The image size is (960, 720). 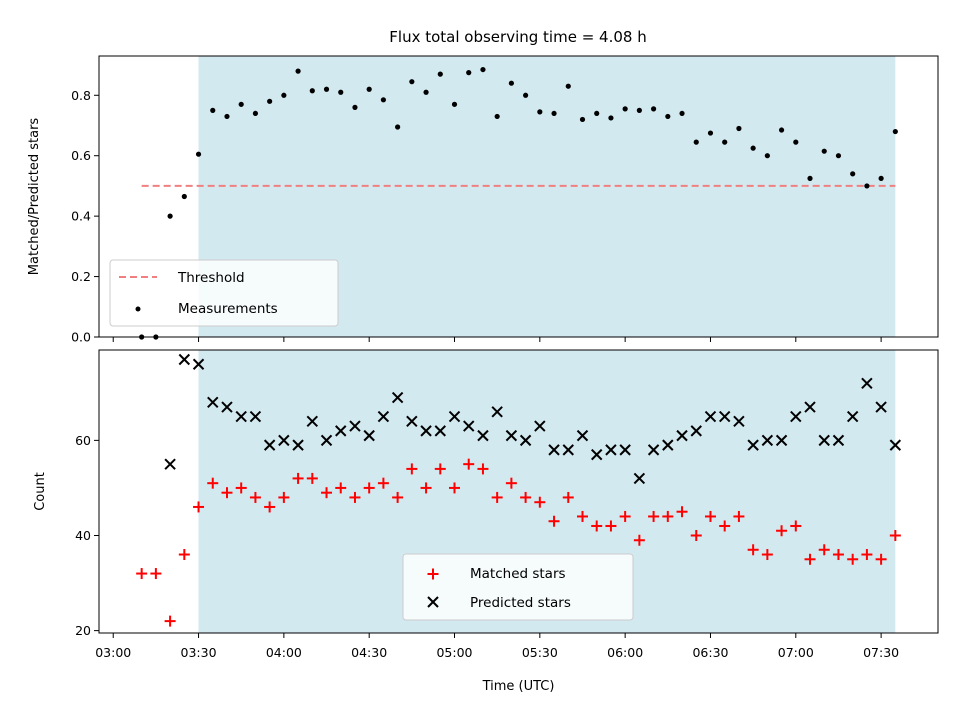 What do you see at coordinates (518, 574) in the screenshot?
I see `legend-matched-label: Matched stars` at bounding box center [518, 574].